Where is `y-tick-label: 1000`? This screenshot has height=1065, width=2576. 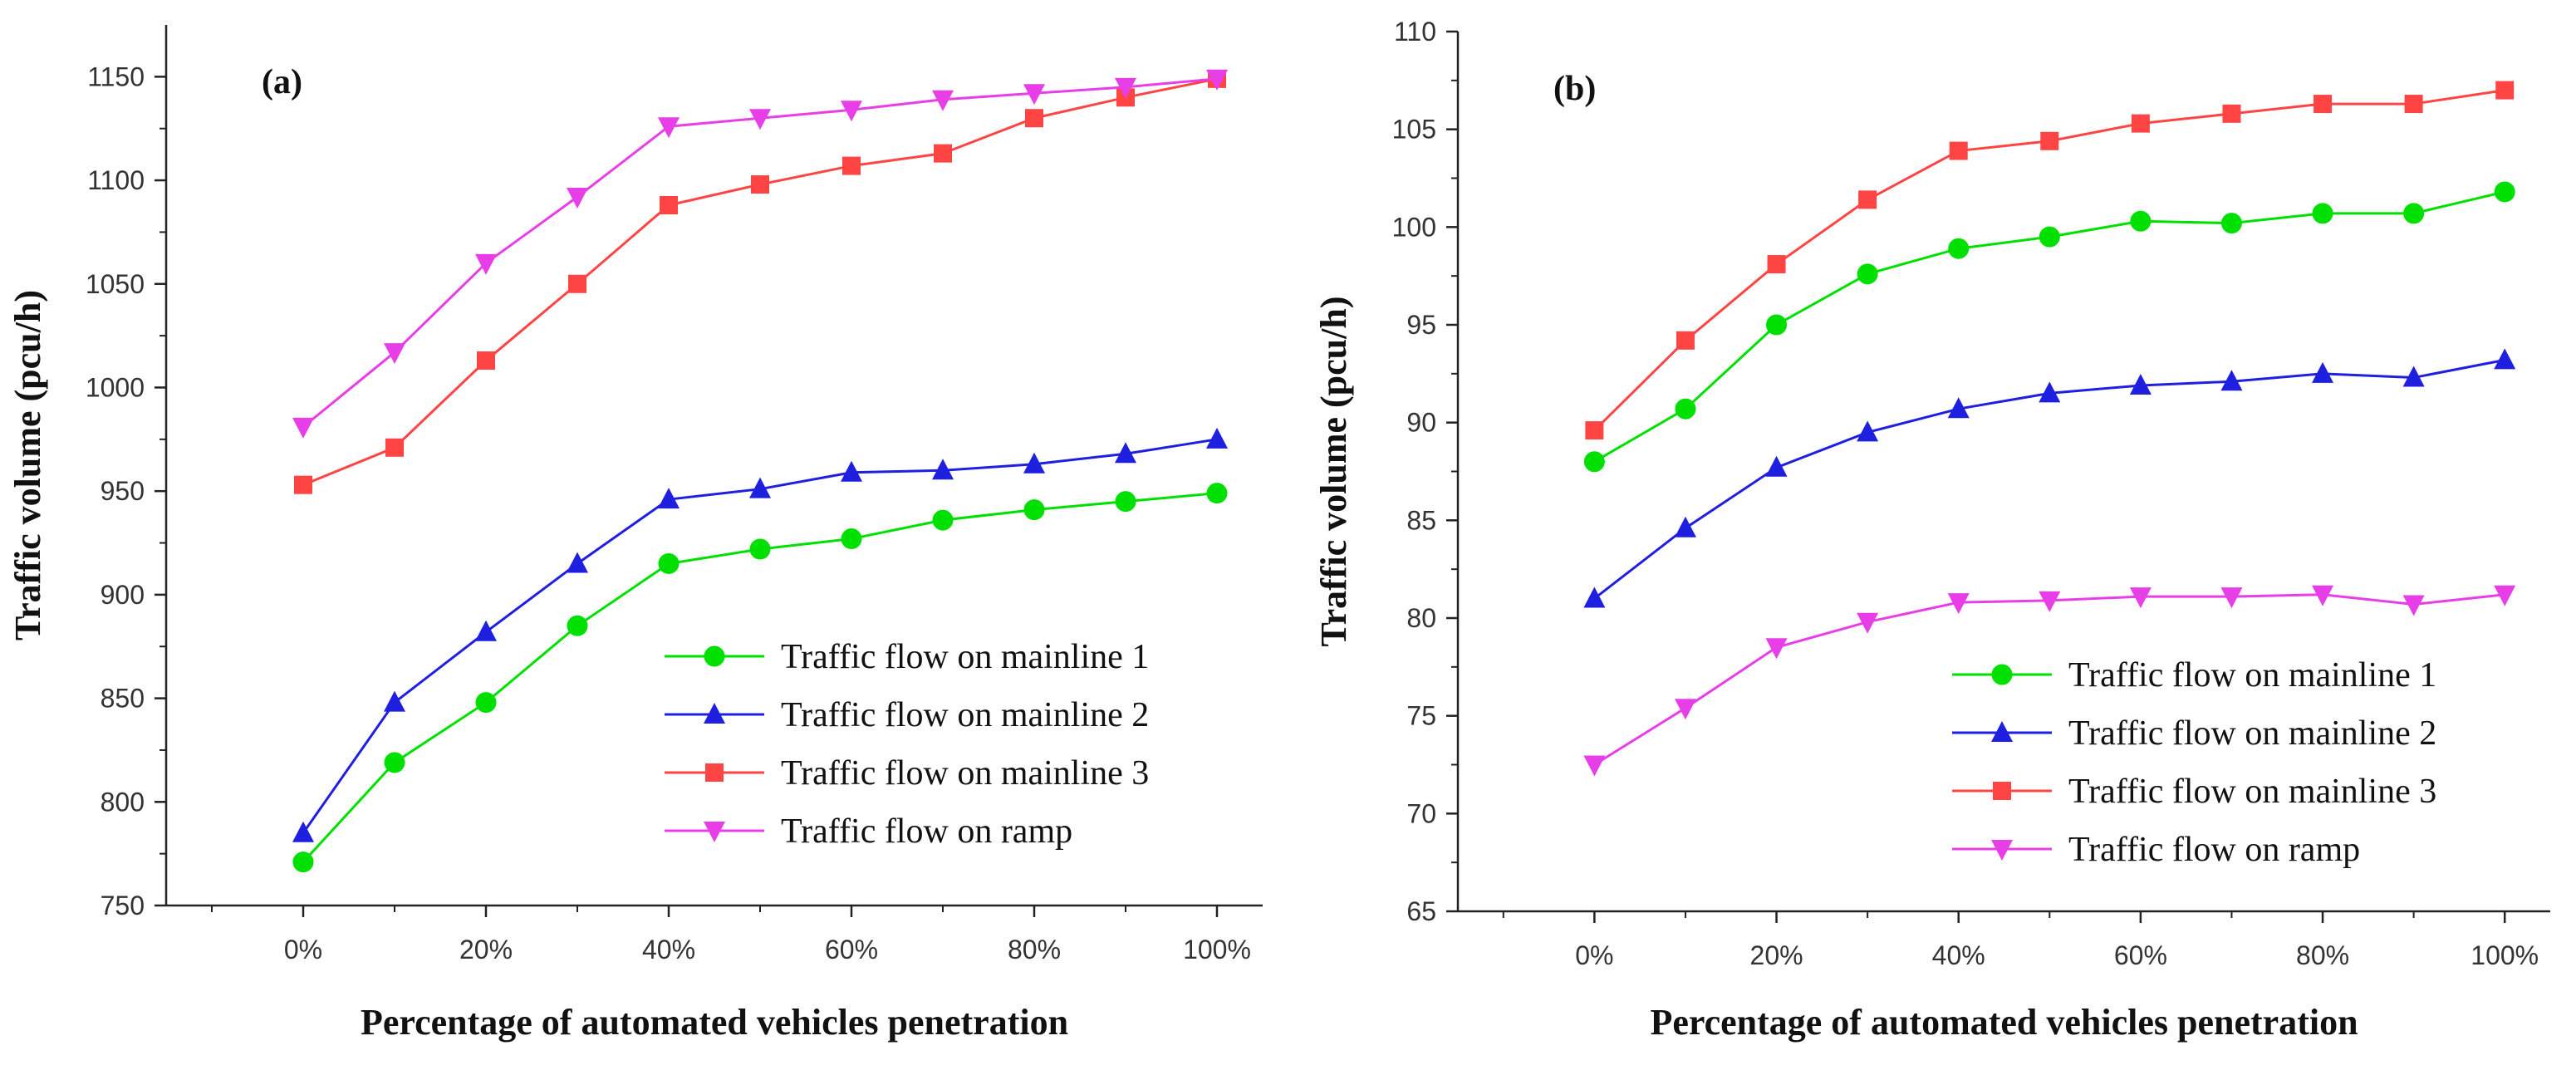 y-tick-label: 1000 is located at coordinates (115, 387).